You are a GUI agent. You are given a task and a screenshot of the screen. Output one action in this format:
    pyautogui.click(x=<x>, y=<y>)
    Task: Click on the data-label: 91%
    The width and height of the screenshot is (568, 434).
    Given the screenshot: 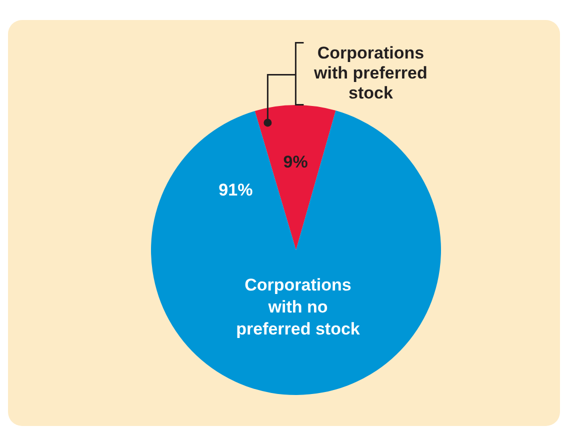 What is the action you would take?
    pyautogui.click(x=235, y=190)
    